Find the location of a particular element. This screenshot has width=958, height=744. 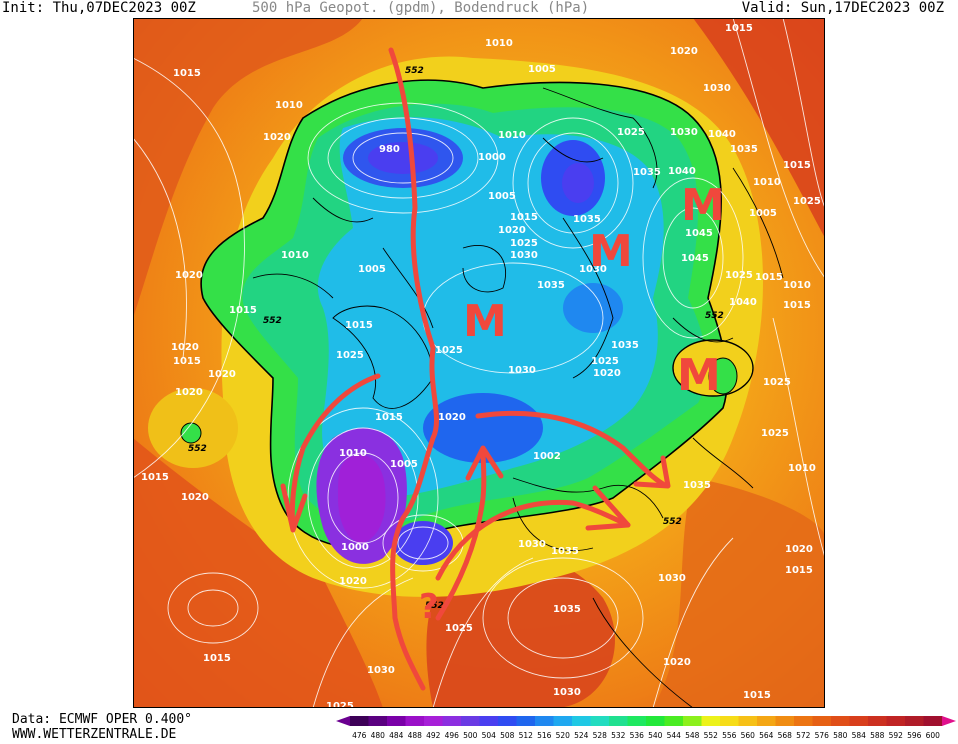

colorbar-tick-label: 556 is located at coordinates (729, 735).